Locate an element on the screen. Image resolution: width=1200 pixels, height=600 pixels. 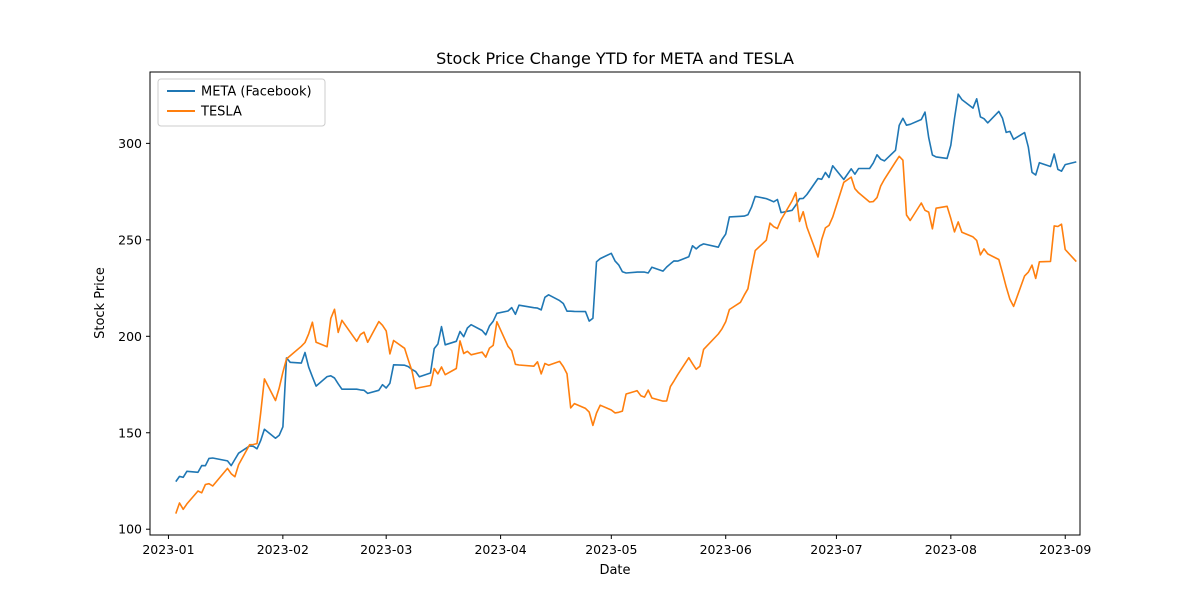
y-tick-label: 250 is located at coordinates (130, 239).